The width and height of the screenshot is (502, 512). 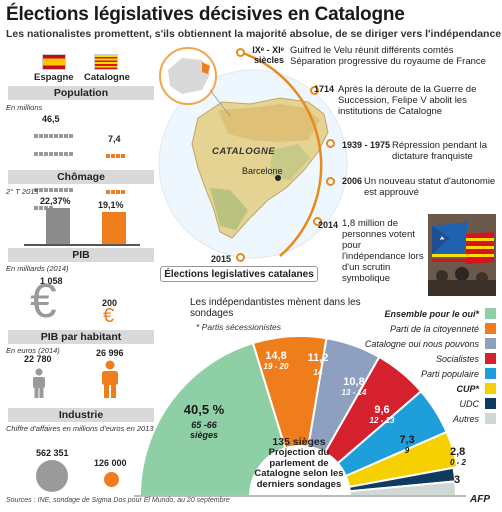 I want to click on chomage-spain-value: 22,37%, so click(x=55, y=201).